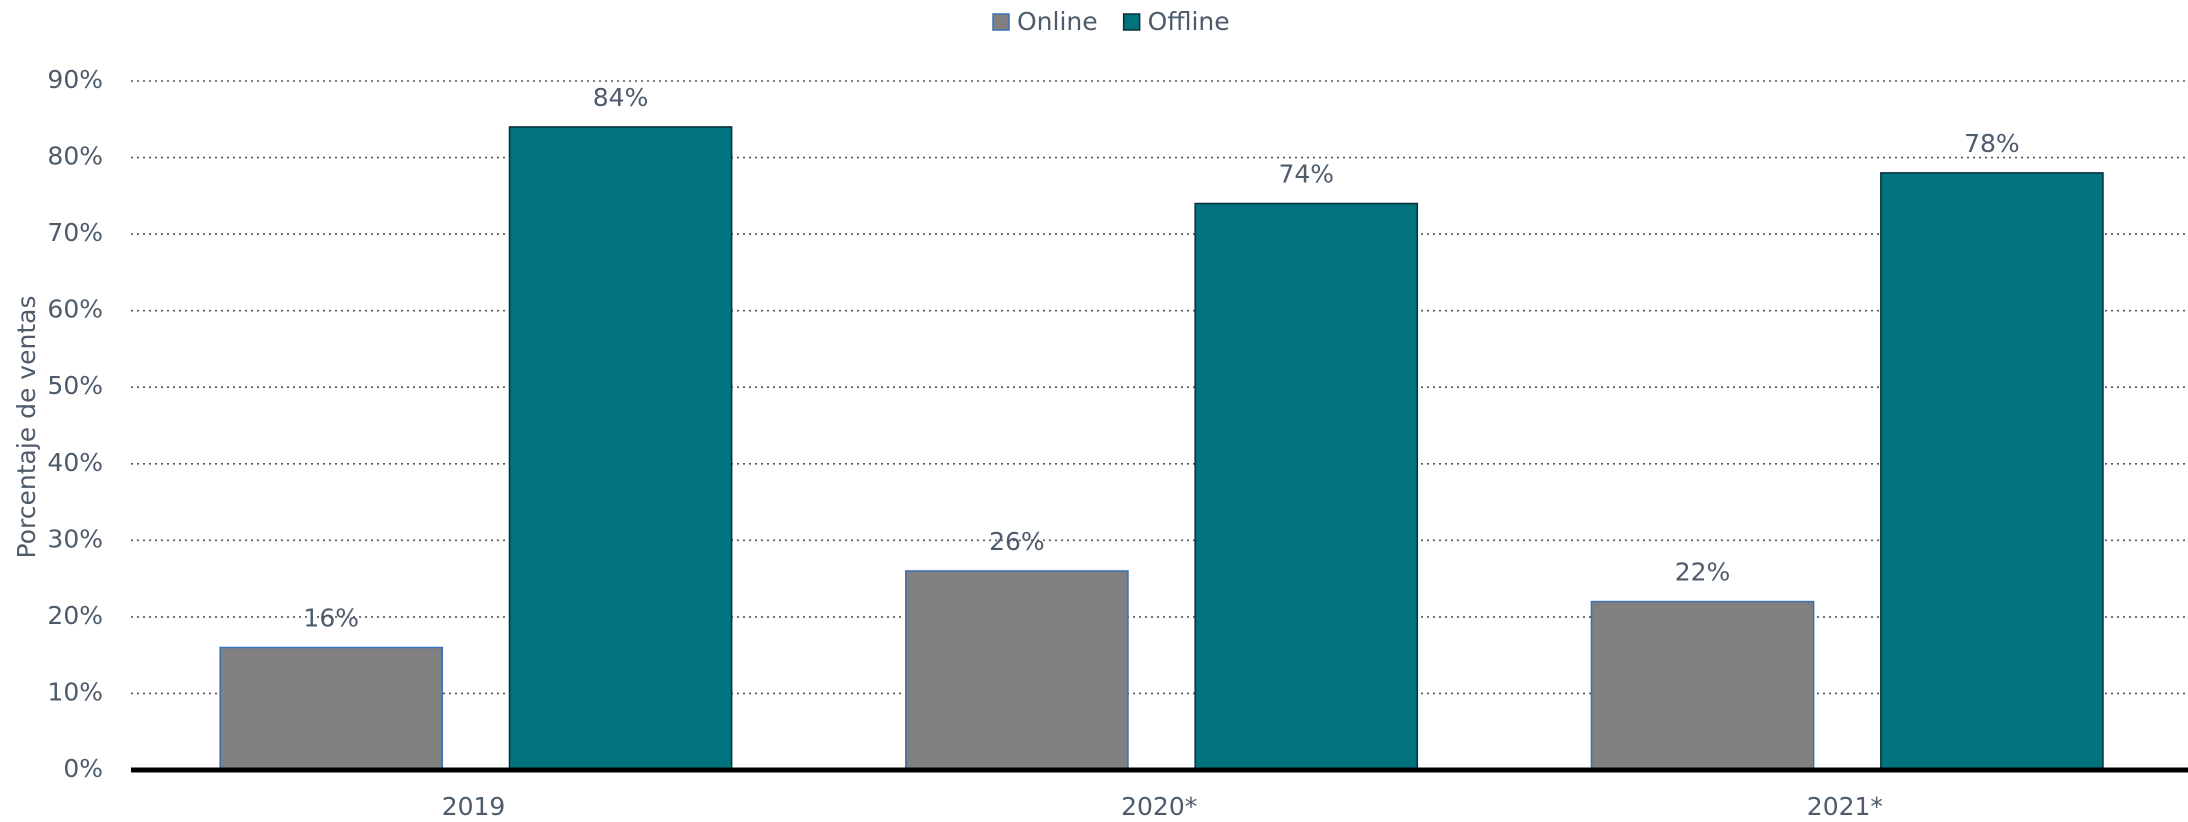 The width and height of the screenshot is (2188, 822). Describe the element at coordinates (621, 97) in the screenshot. I see `value-label: 84%` at that location.